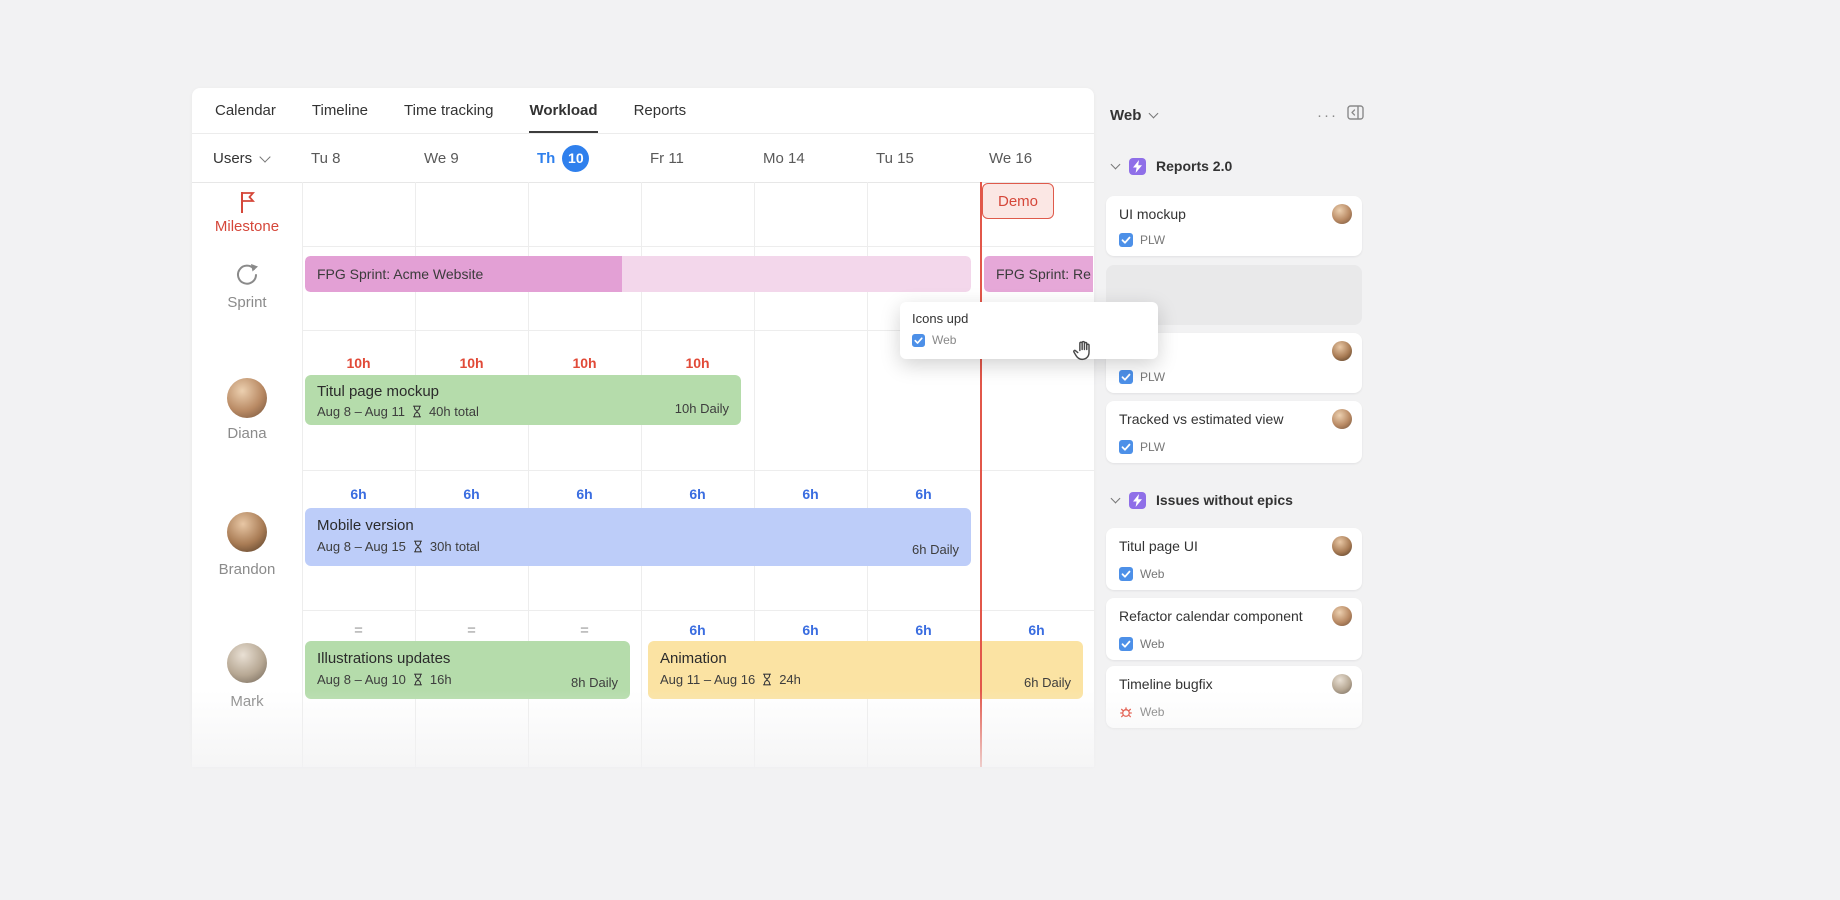  What do you see at coordinates (1234, 559) in the screenshot?
I see `card-titul-page-ui: Titul page UI Web` at bounding box center [1234, 559].